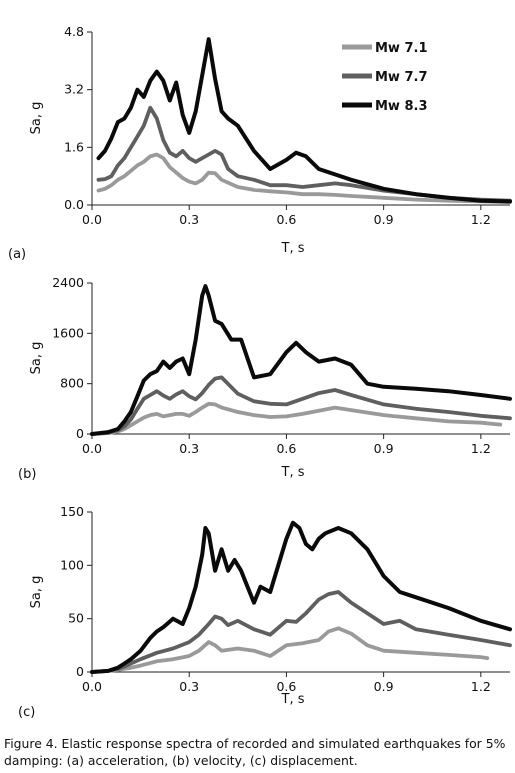 This screenshot has height=773, width=515. What do you see at coordinates (74, 31) in the screenshot?
I see `y-tick-label: 4.8` at bounding box center [74, 31].